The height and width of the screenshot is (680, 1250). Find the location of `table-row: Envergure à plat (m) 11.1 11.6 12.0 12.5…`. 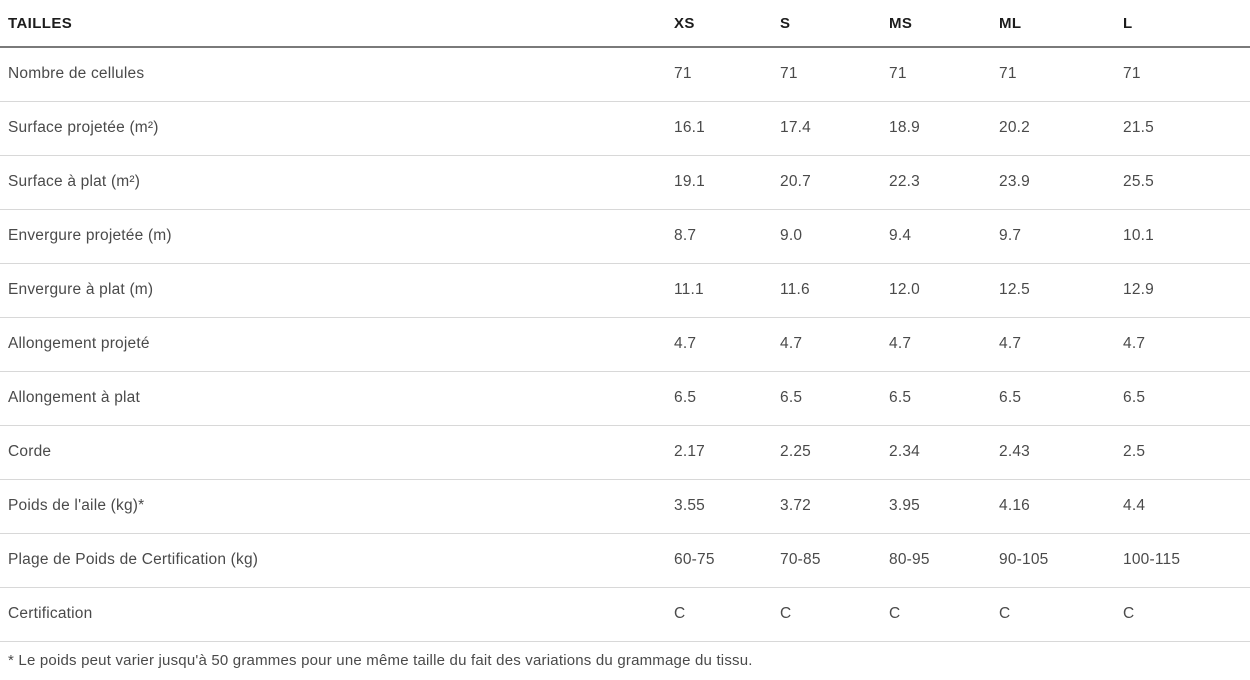

table-row: Envergure à plat (m) 11.1 11.6 12.0 12.5… is located at coordinates (625, 290).